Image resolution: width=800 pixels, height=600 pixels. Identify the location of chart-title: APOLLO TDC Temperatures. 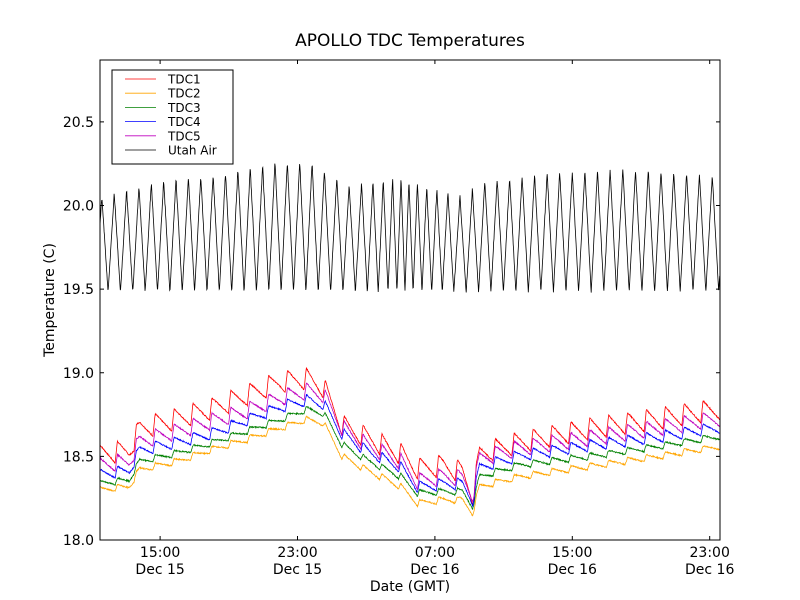
(410, 41).